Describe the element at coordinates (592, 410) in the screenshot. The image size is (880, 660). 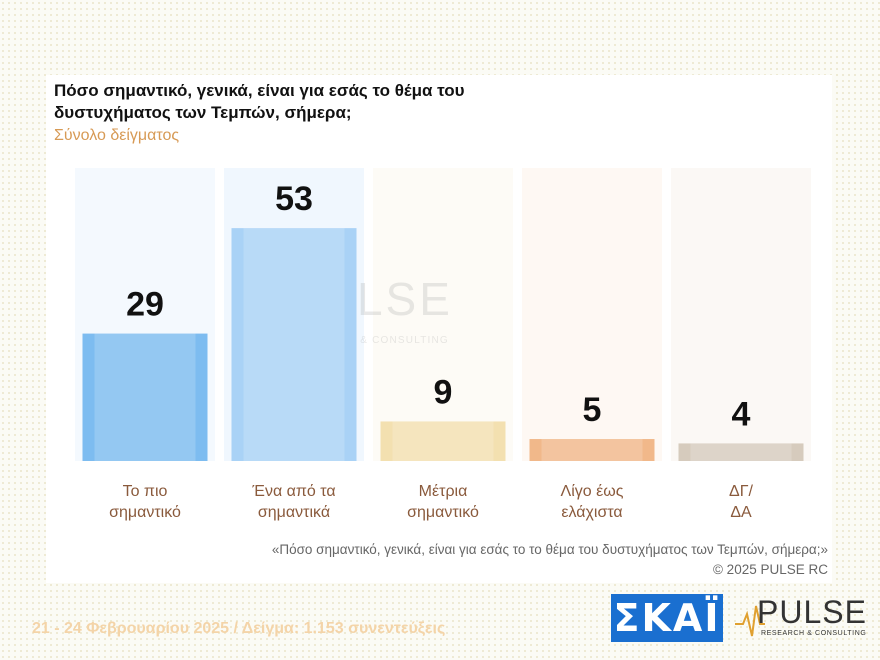
I see `value-label: 5` at that location.